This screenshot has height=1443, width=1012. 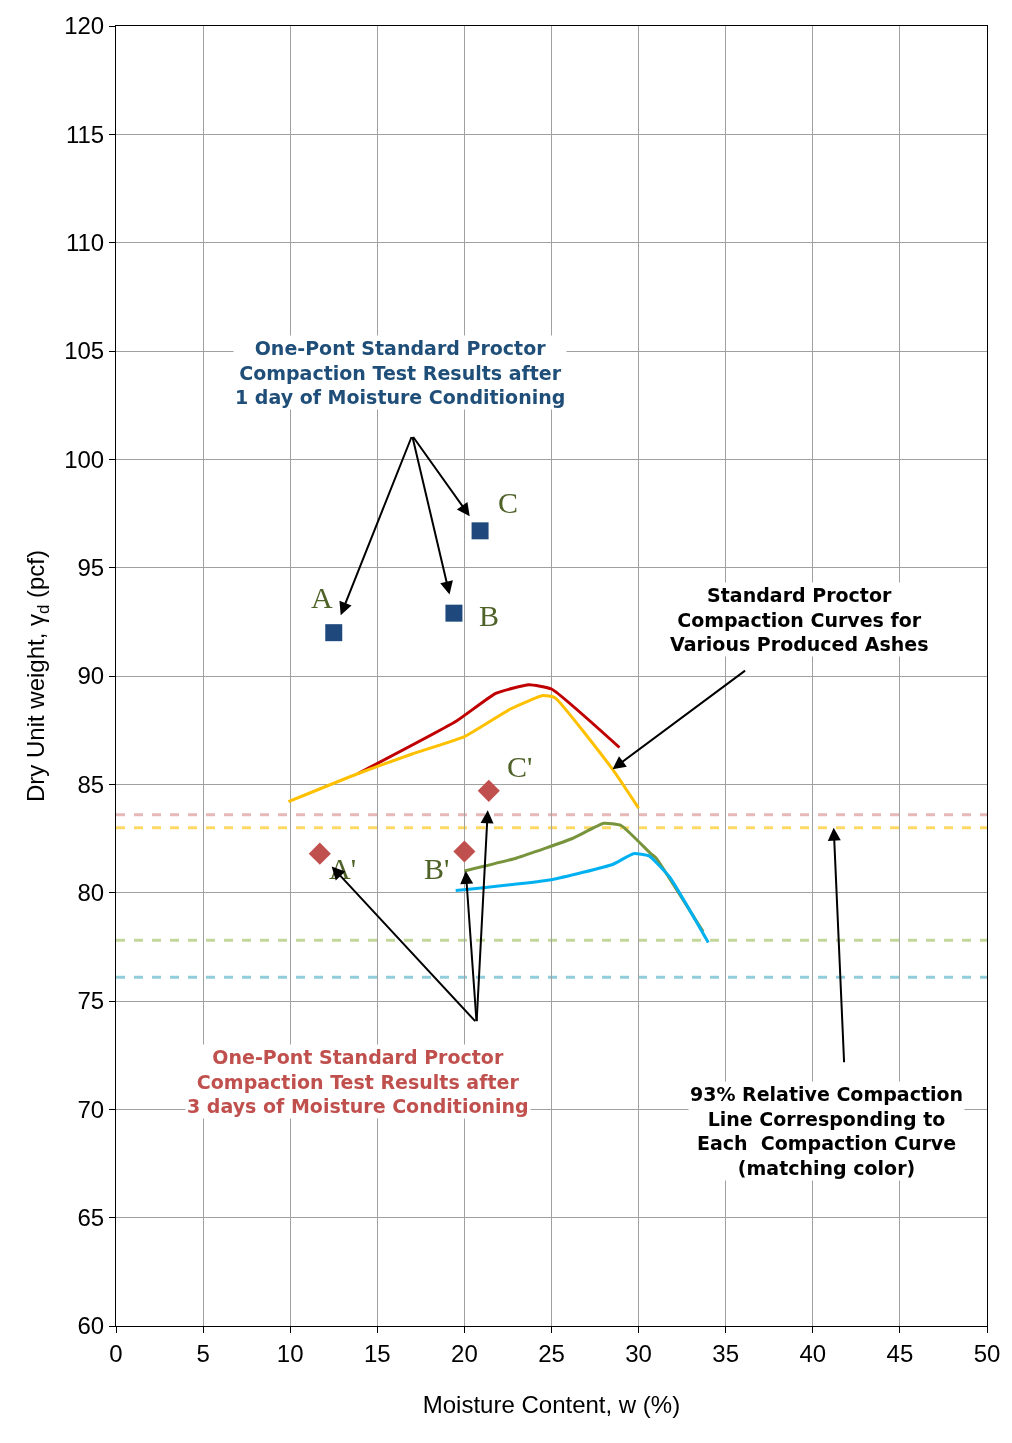 What do you see at coordinates (91, 893) in the screenshot?
I see `y-tick-label: 80` at bounding box center [91, 893].